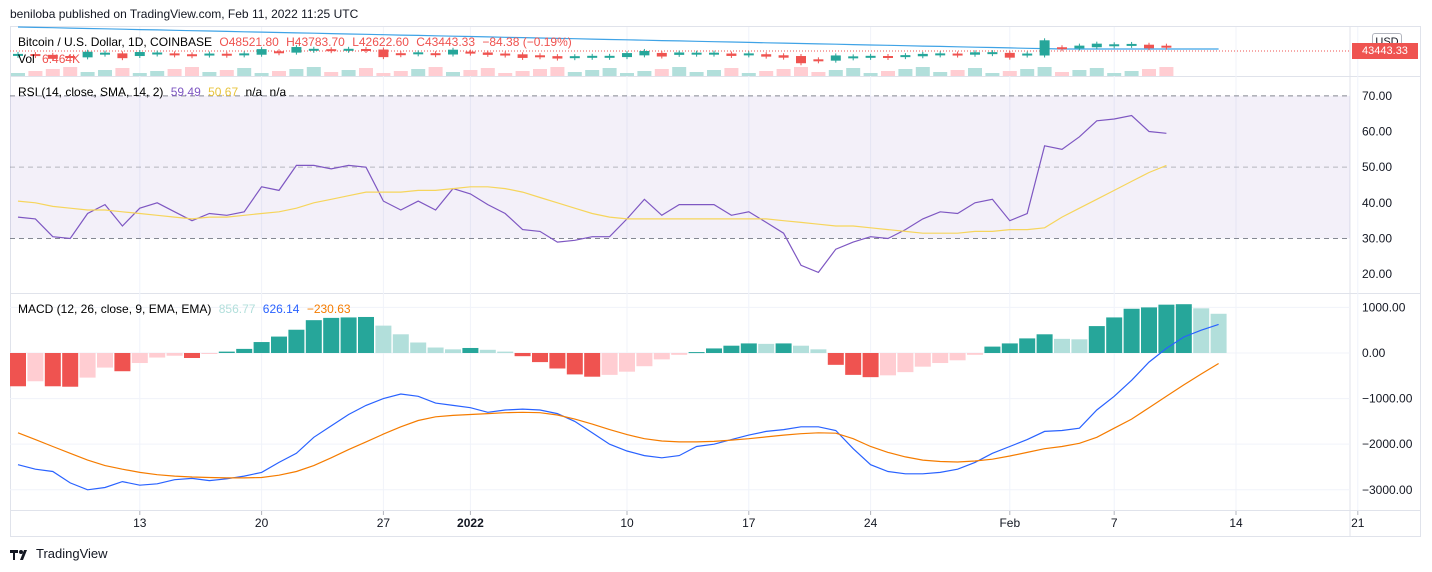 The image size is (1432, 572). Describe the element at coordinates (278, 92) in the screenshot. I see `rsi-na-2: n/a` at that location.